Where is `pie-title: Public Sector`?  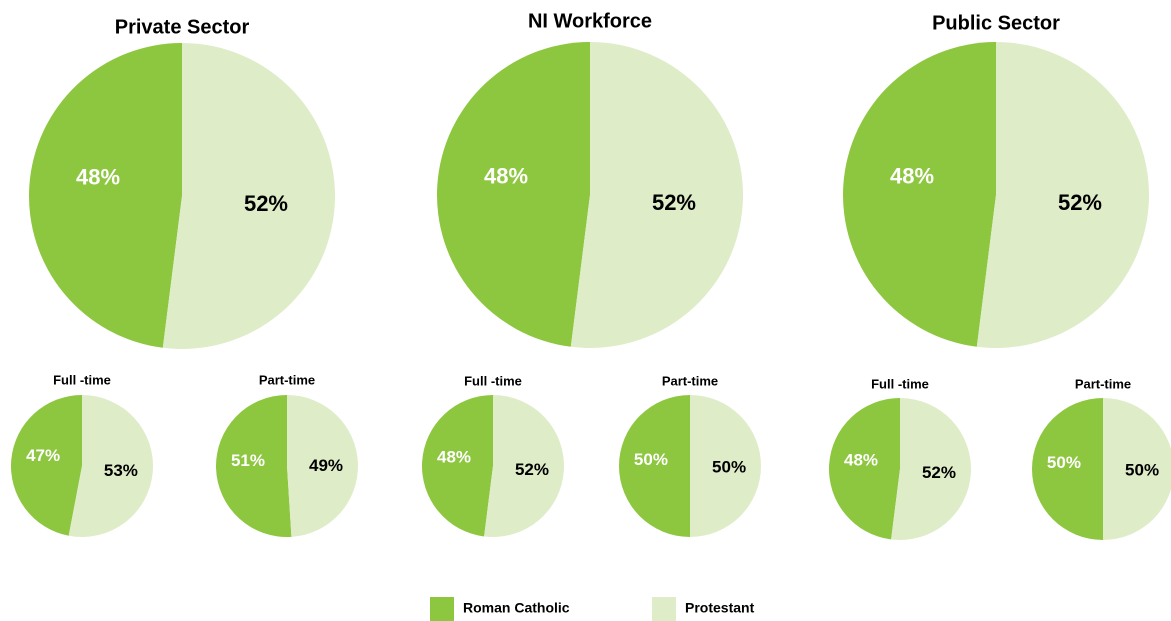
pie-title: Public Sector is located at coordinates (996, 23).